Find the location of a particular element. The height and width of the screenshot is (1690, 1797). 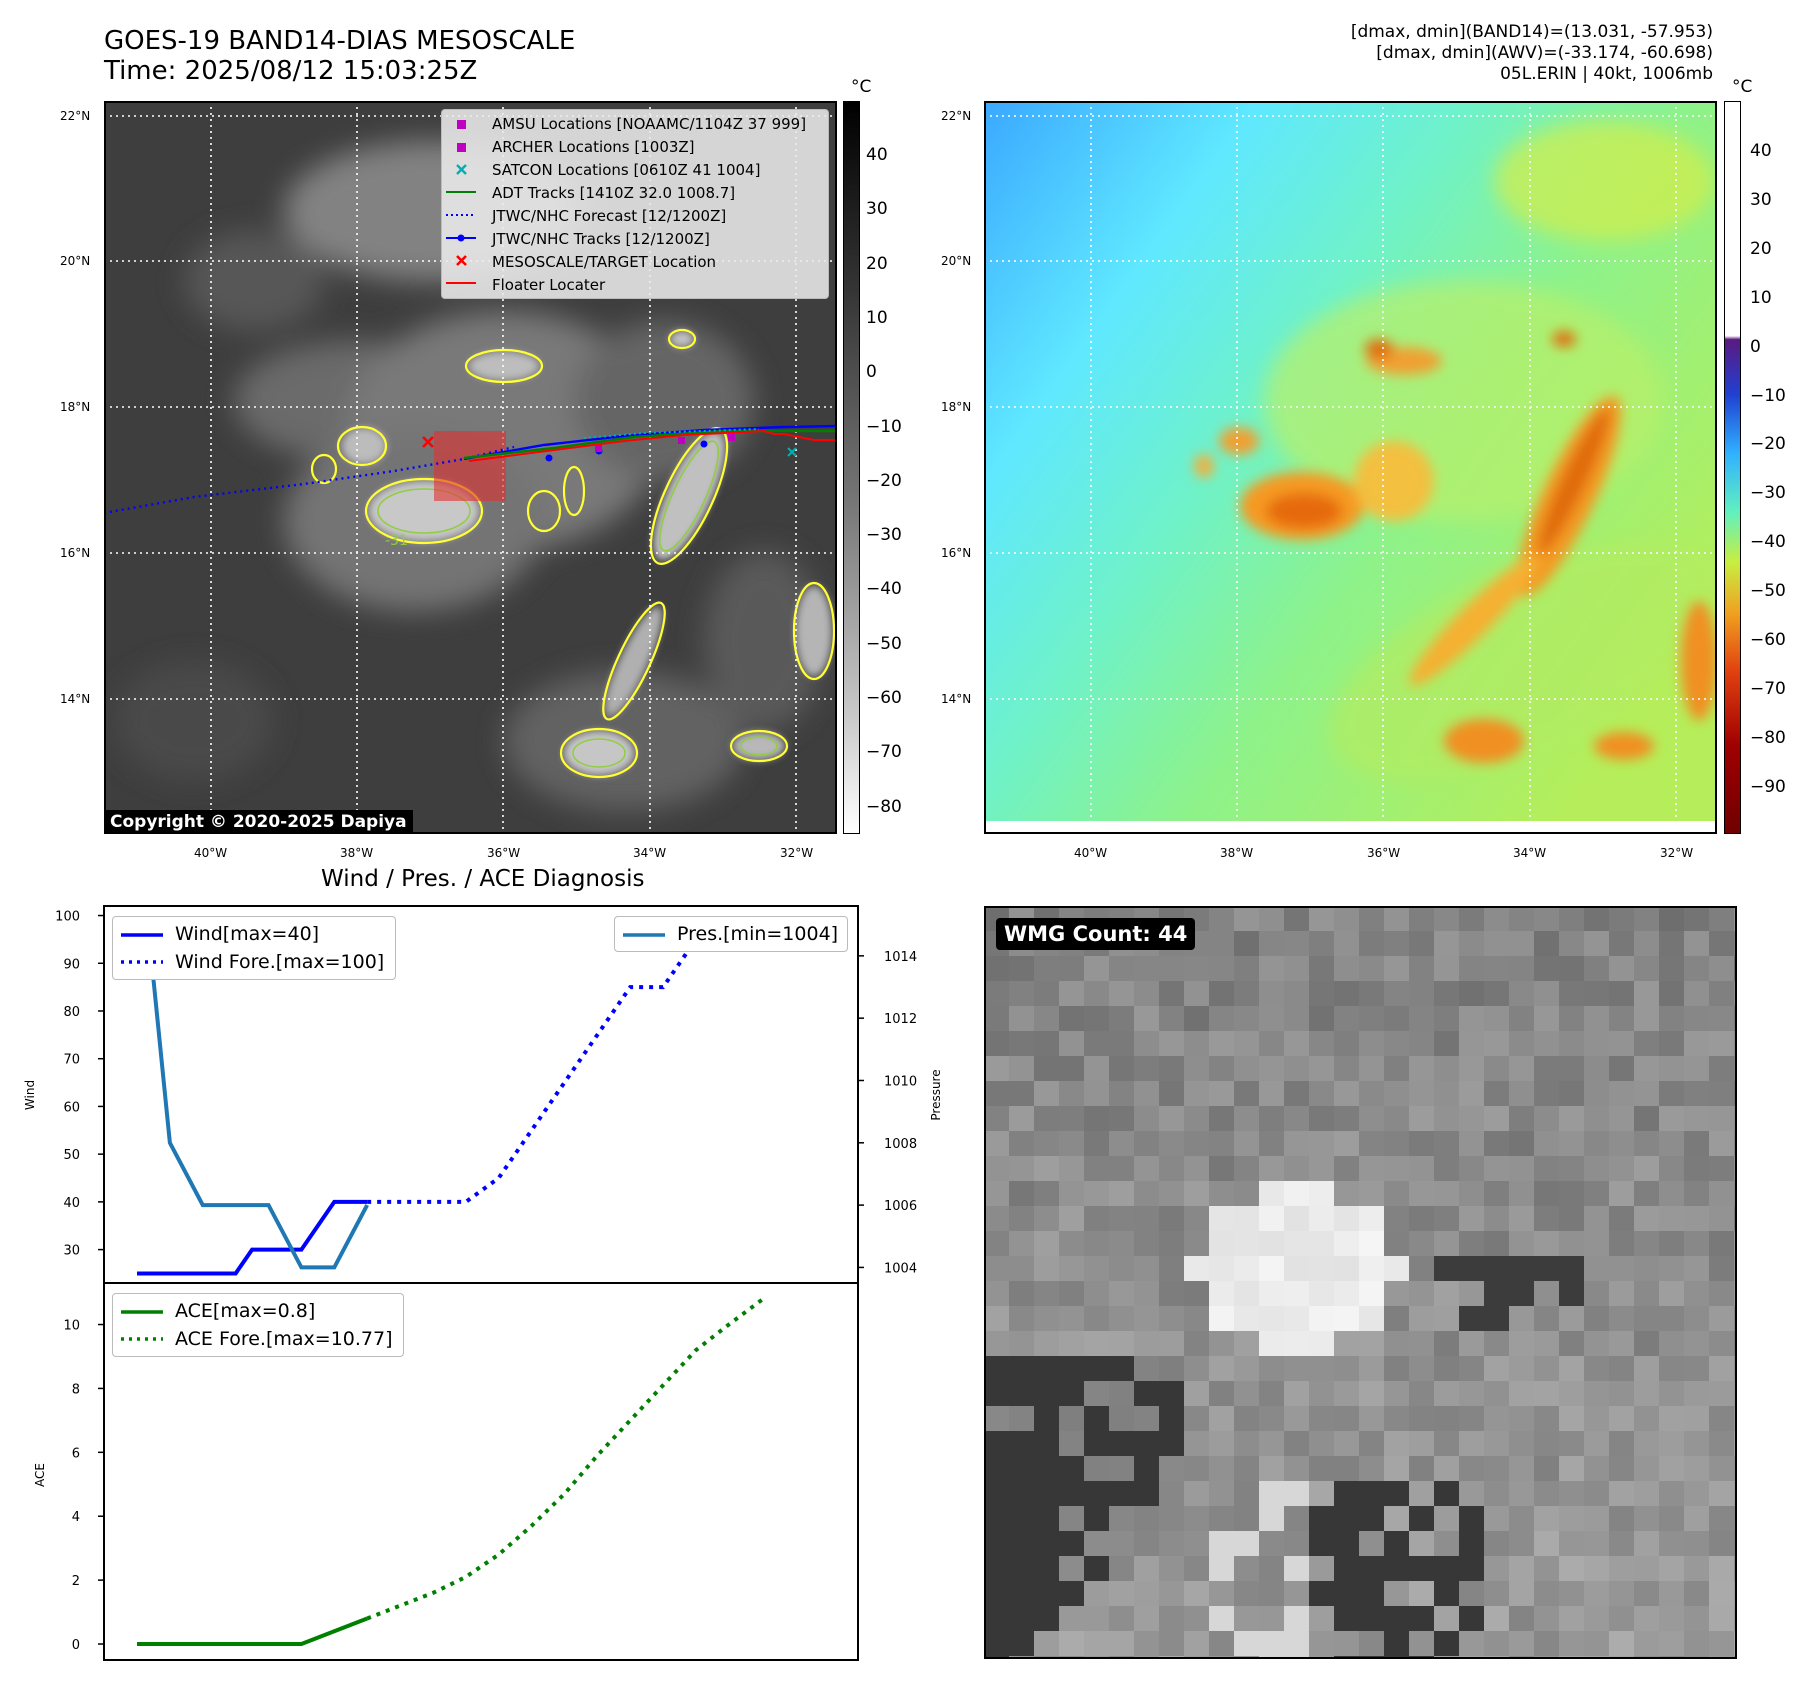

ace-legend: ACE[max=0.8] ACE Fore.[max=10.77] is located at coordinates (258, 1325).